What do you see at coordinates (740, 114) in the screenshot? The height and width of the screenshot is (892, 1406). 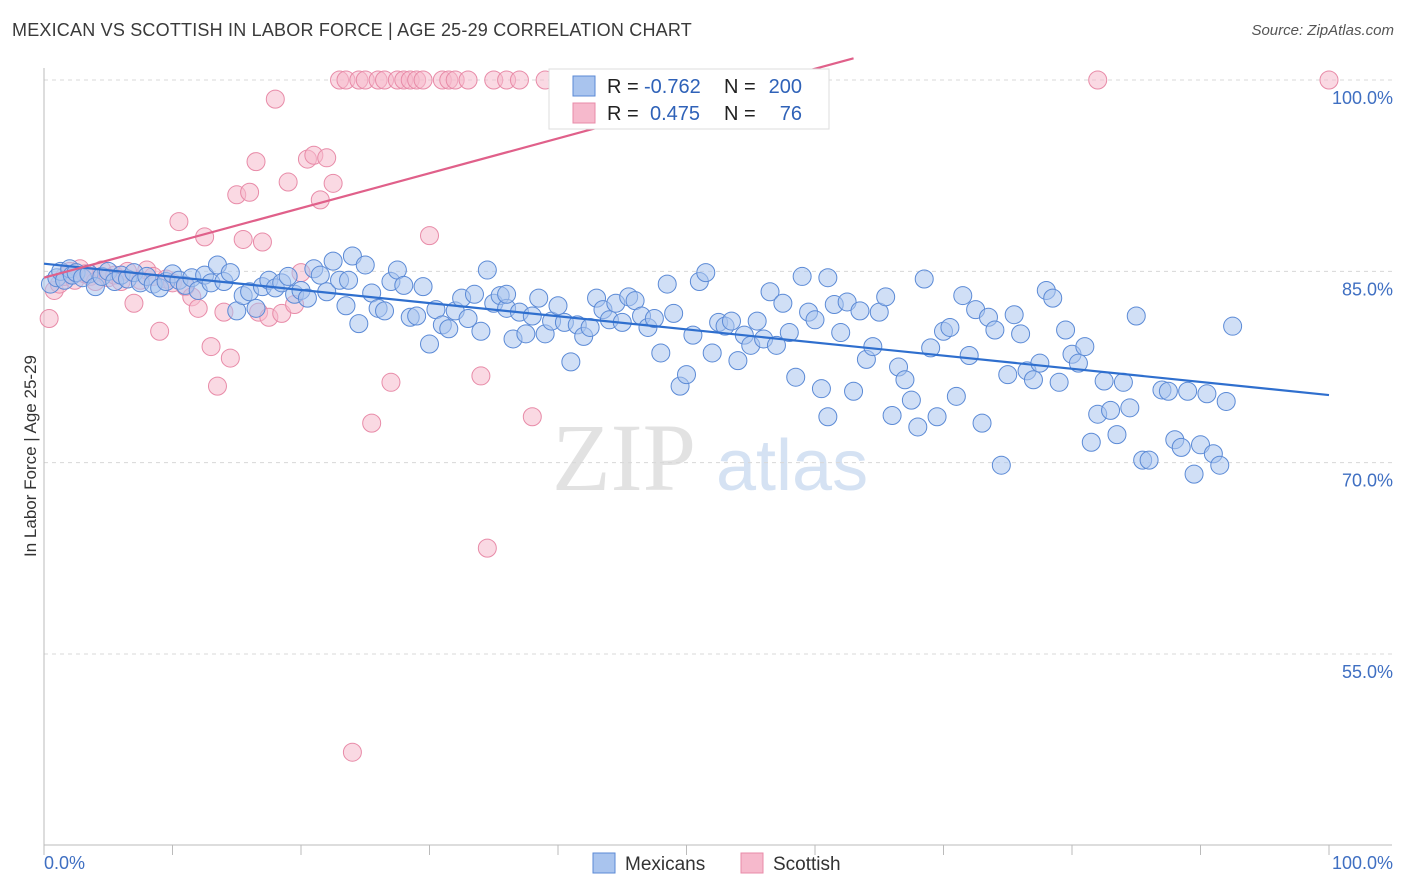 I see `legend-n-label-scottish: N =` at bounding box center [740, 114].